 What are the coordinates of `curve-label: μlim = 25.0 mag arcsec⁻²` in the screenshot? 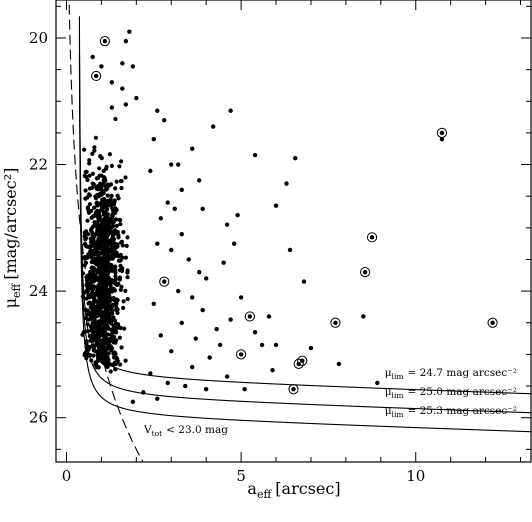 It's located at (451, 393).